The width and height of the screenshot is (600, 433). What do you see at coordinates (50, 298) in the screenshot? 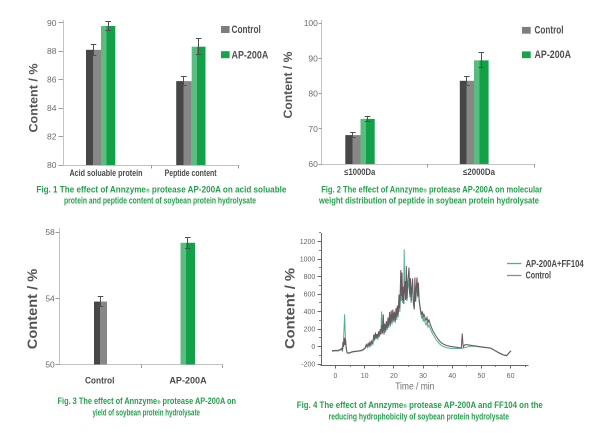
I see `svg-text: 54` at bounding box center [50, 298].